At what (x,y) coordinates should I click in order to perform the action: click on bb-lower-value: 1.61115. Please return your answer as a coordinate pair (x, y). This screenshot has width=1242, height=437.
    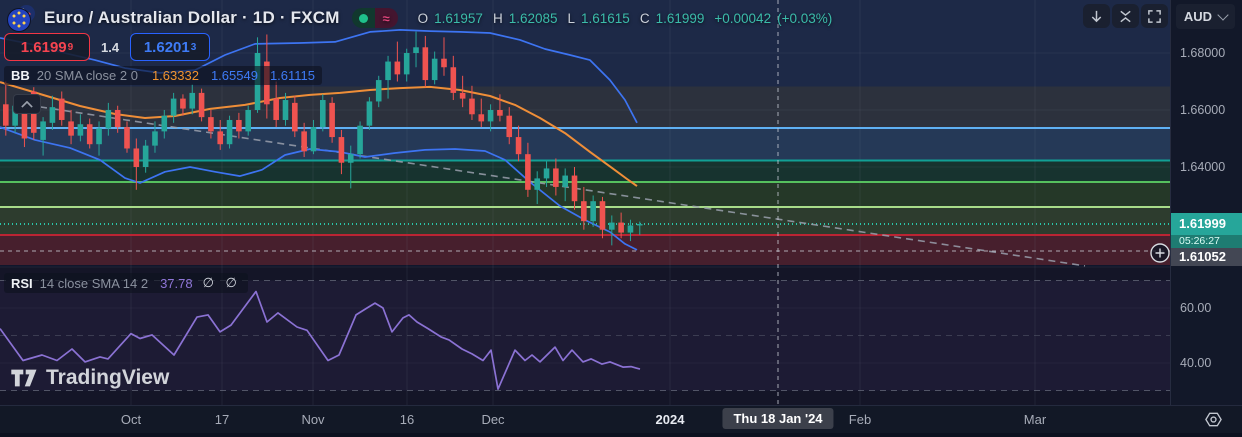
    Looking at the image, I should click on (292, 75).